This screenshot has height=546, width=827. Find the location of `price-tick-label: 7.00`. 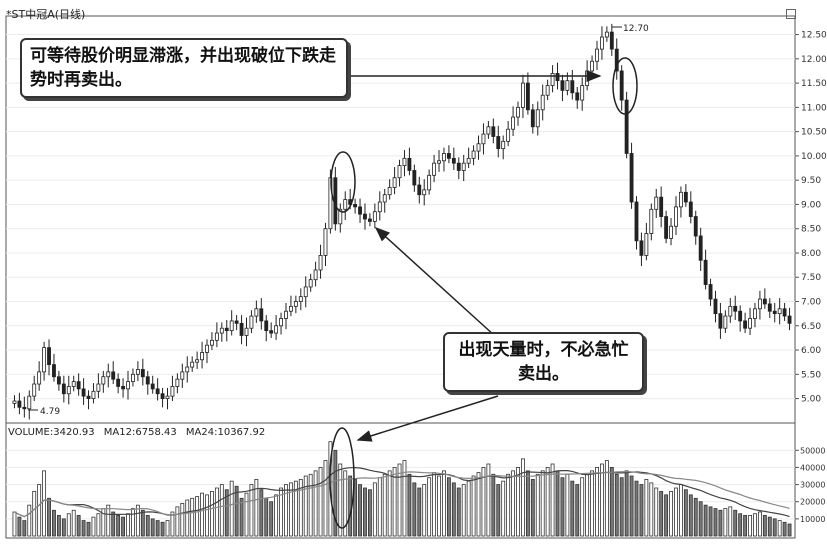

price-tick-label: 7.00 is located at coordinates (811, 303).